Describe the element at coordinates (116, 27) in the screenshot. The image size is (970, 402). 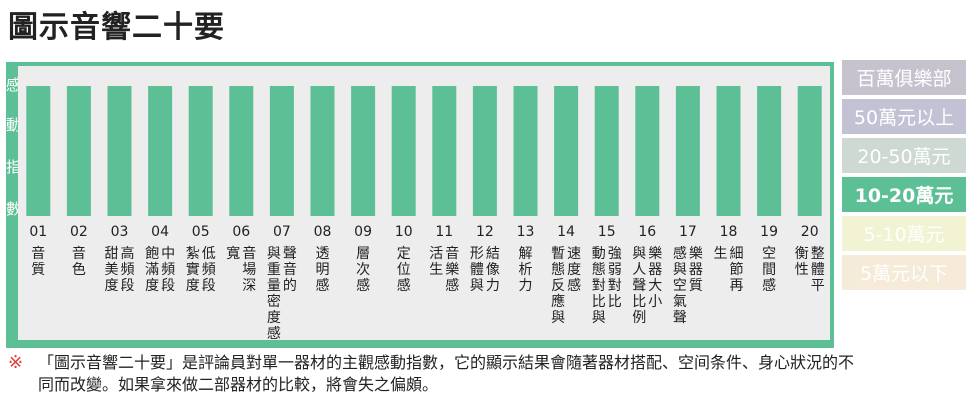
I see `page-title: 圖示音響二十要` at that location.